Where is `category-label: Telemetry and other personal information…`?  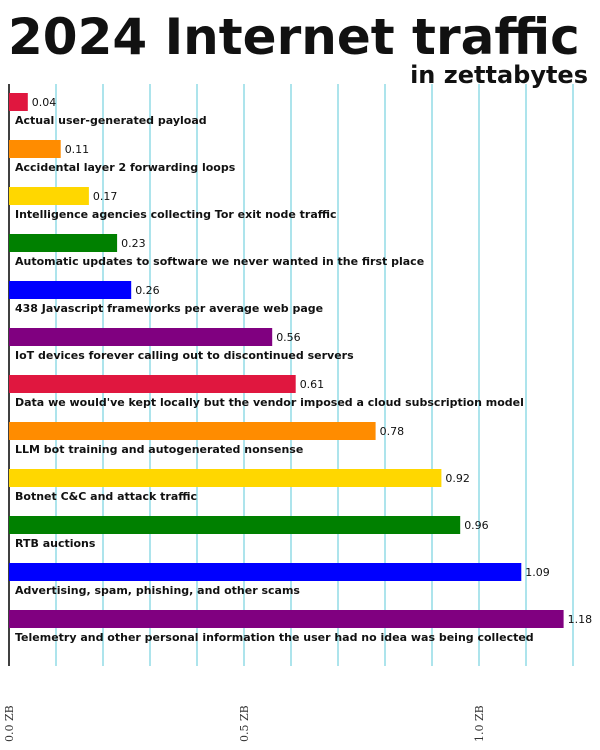
category-label: Telemetry and other personal information… is located at coordinates (274, 637).